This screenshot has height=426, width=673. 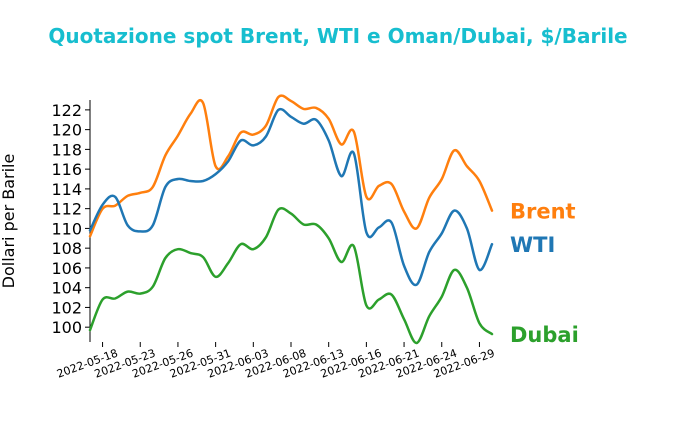 What do you see at coordinates (9, 221) in the screenshot?
I see `y-axis-label: Dollari per Barile` at bounding box center [9, 221].